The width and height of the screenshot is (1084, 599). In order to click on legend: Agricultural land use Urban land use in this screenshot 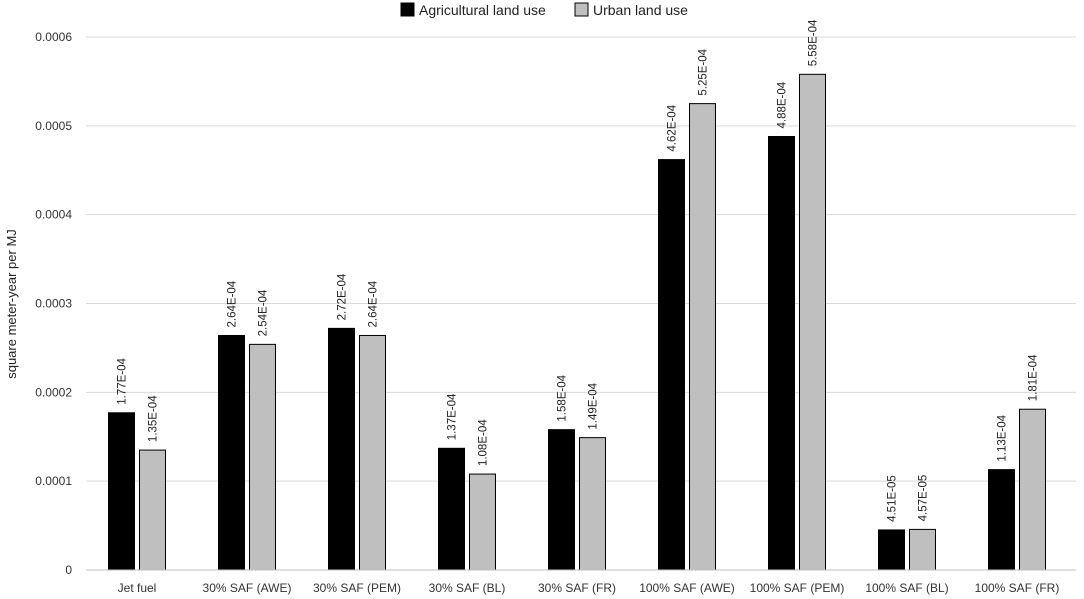, I will do `click(544, 10)`.